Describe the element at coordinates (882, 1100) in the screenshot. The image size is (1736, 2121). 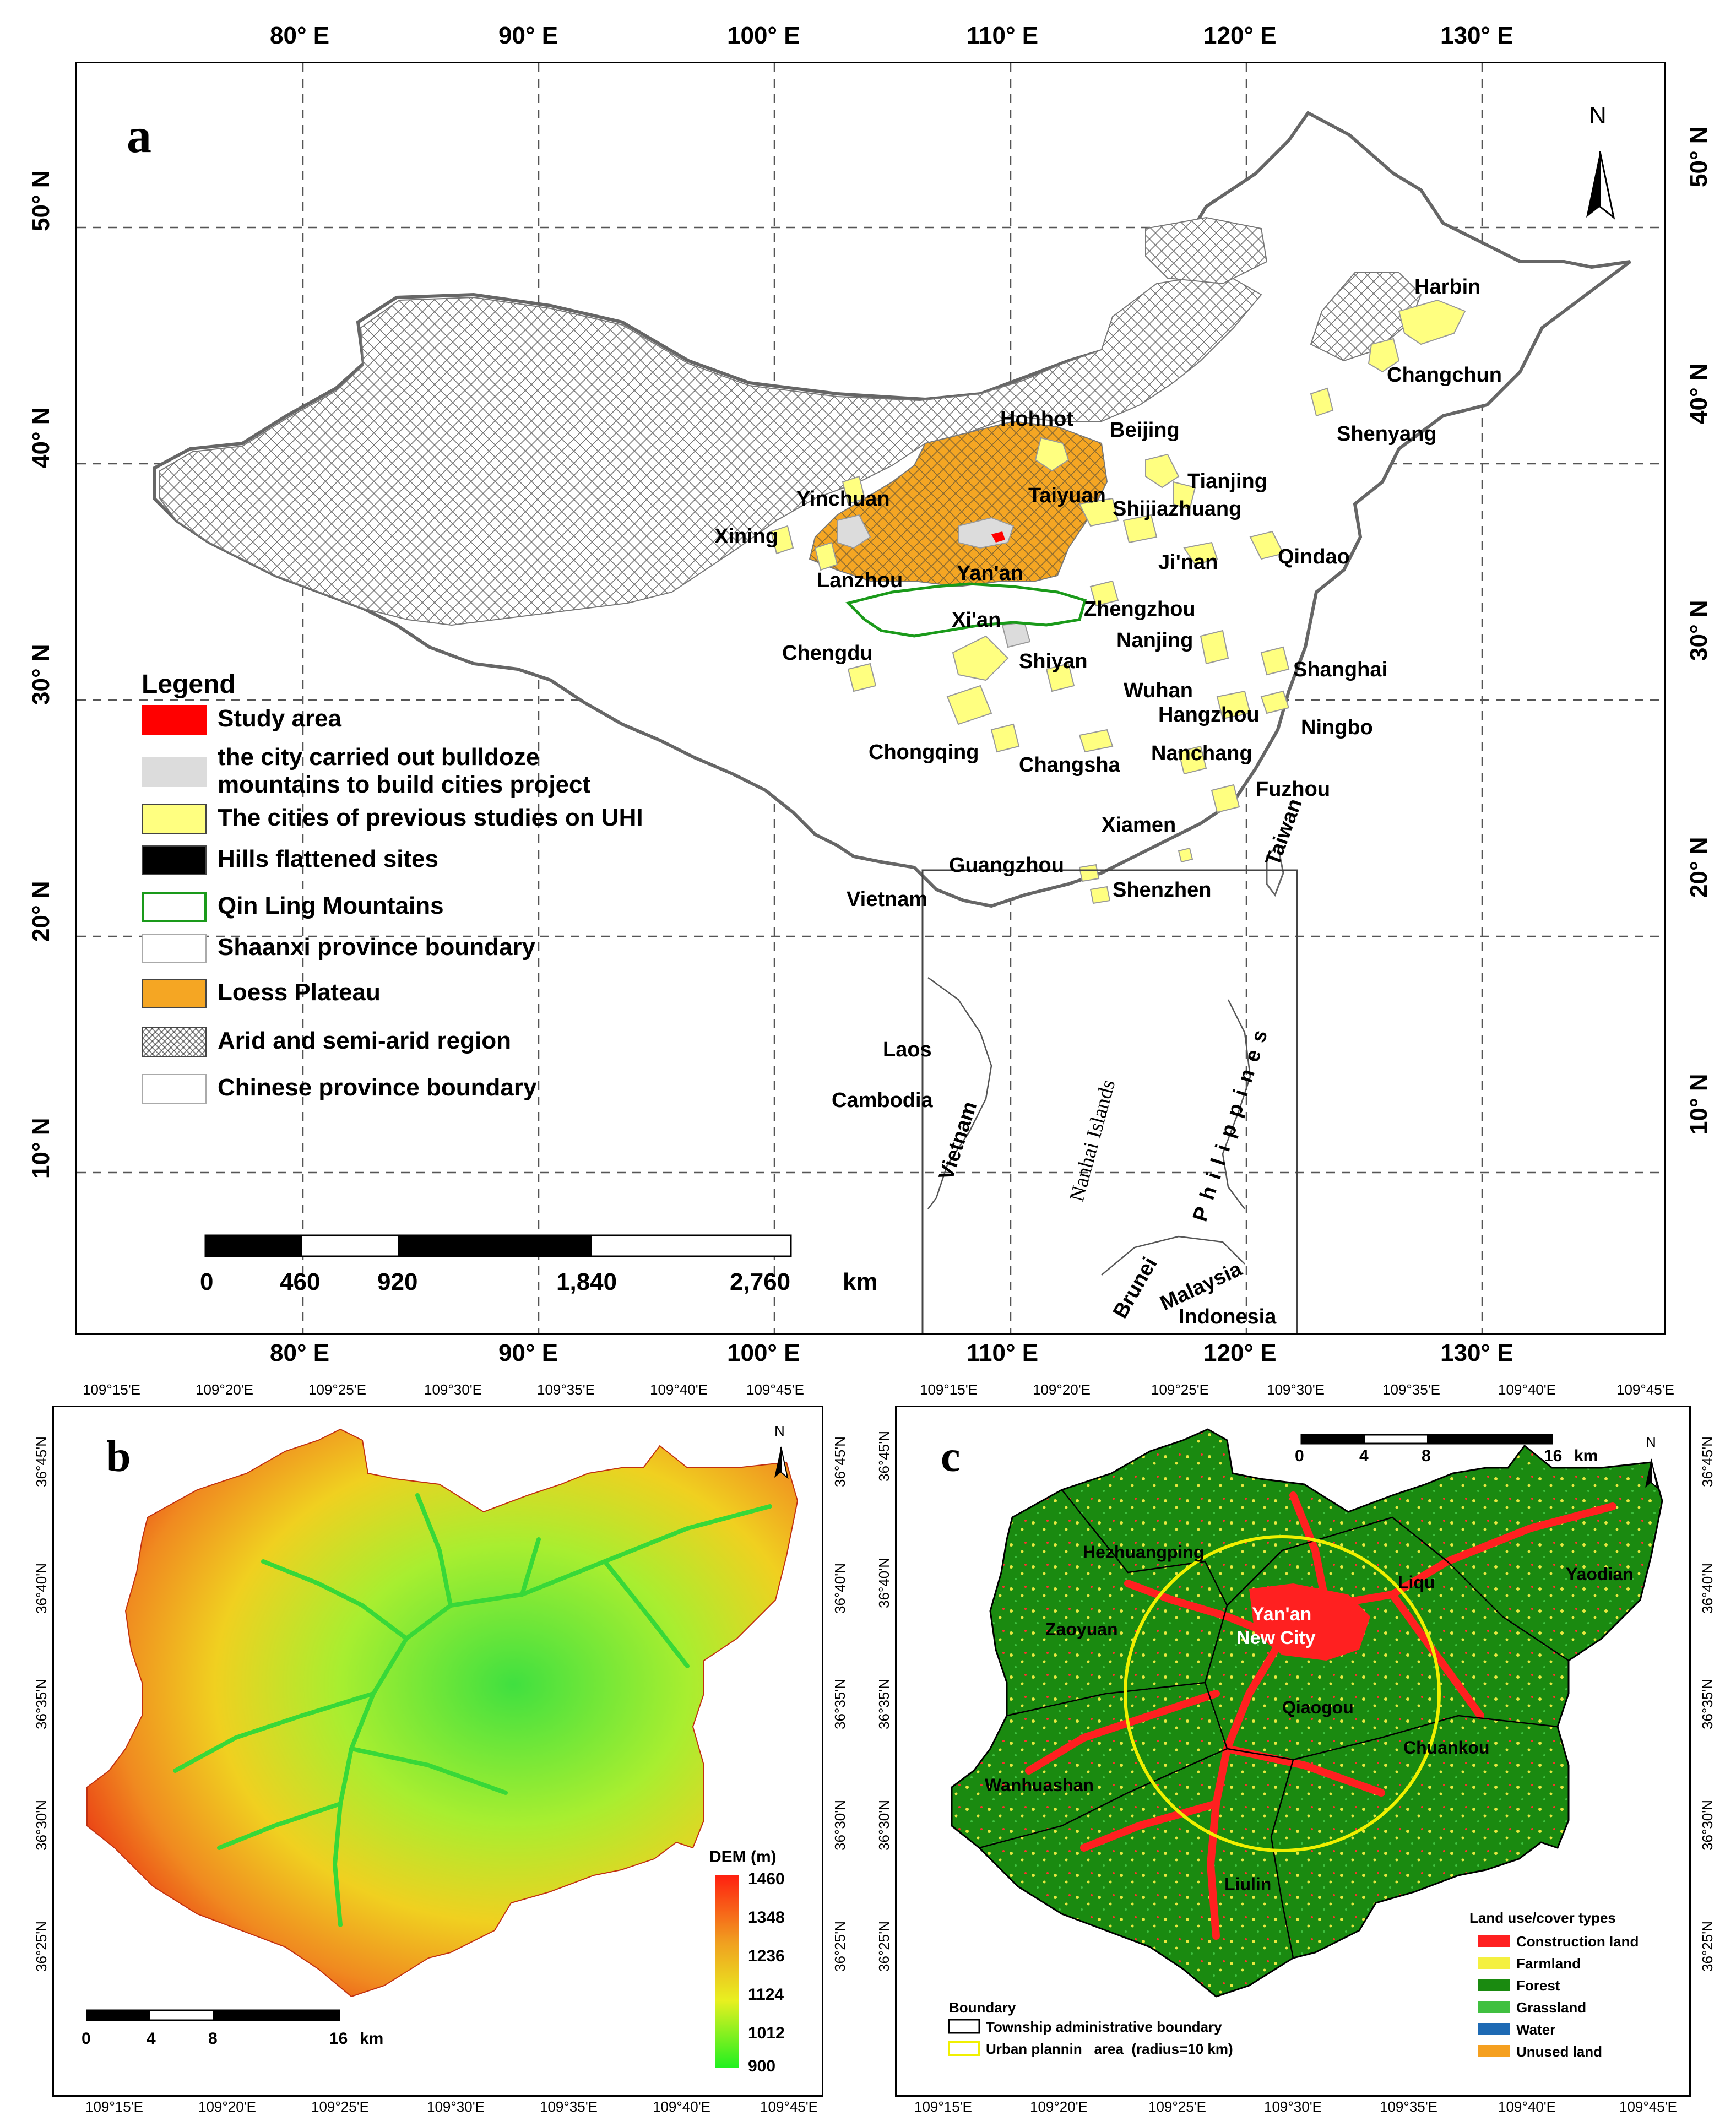
I see `city-label: Cambodia` at that location.